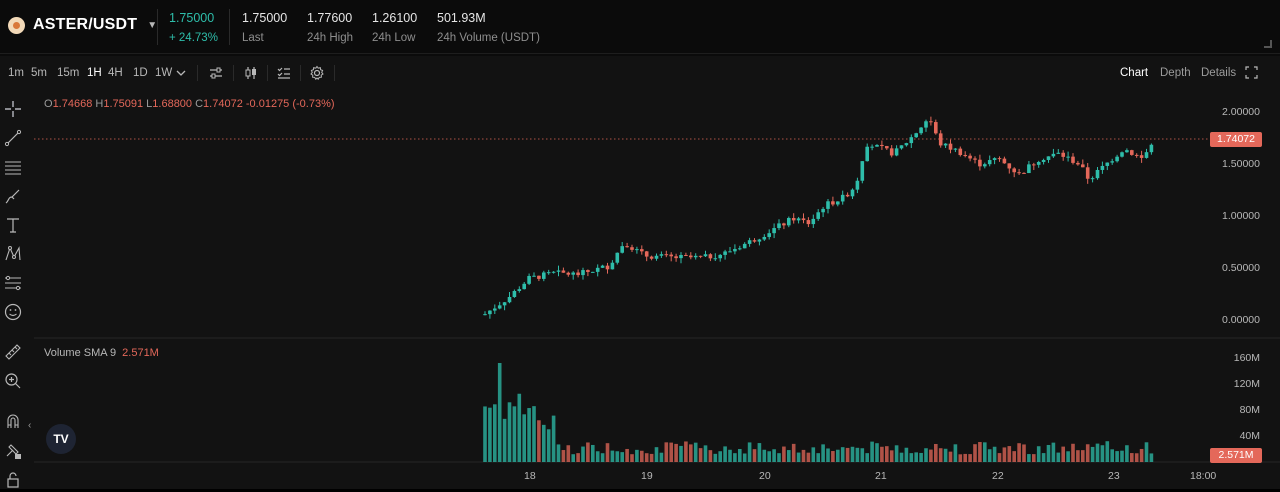 The image size is (1280, 492). Describe the element at coordinates (317, 73) in the screenshot. I see `gear-icon` at that location.